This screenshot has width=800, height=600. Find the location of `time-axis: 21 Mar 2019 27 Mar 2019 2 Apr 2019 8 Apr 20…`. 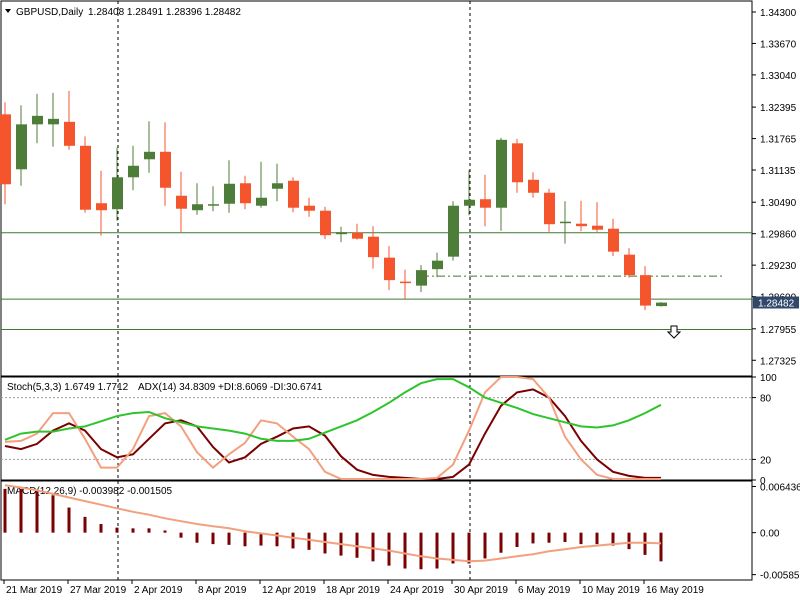

time-axis: 21 Mar 2019 27 Mar 2019 2 Apr 2019 8 Apr 20… is located at coordinates (353, 588).